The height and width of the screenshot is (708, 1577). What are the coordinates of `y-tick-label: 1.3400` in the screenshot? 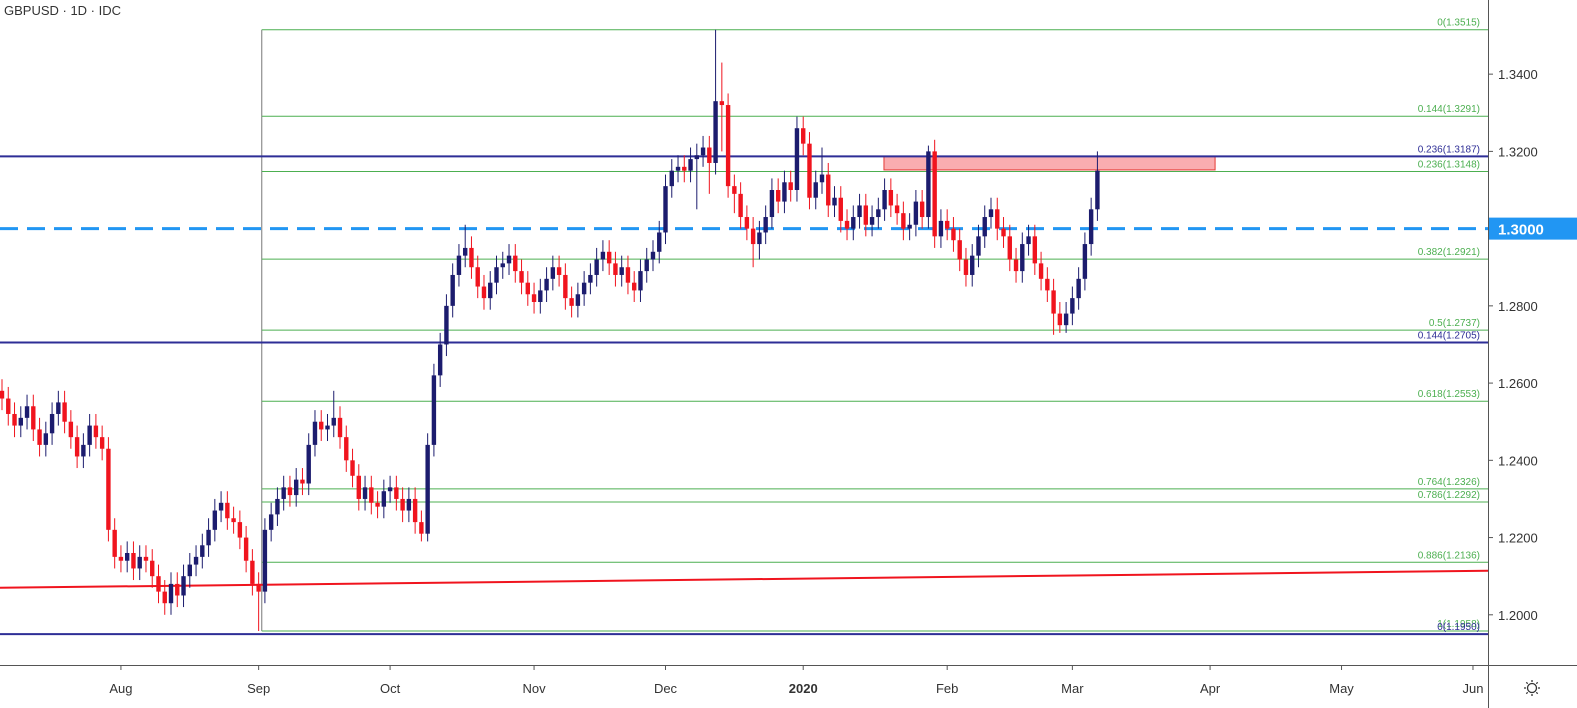 It's located at (1518, 74).